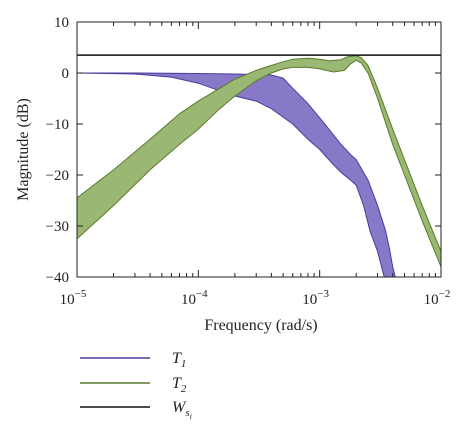  What do you see at coordinates (61, 23) in the screenshot?
I see `y-tick-label: 10` at bounding box center [61, 23].